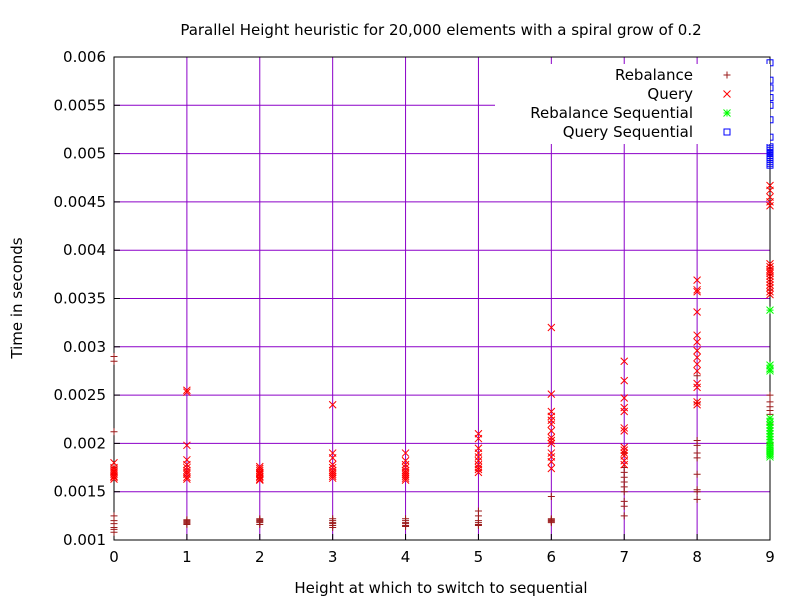 This screenshot has height=600, width=800. What do you see at coordinates (440, 588) in the screenshot?
I see `x-axis-label: Height at which to switch to sequential` at bounding box center [440, 588].